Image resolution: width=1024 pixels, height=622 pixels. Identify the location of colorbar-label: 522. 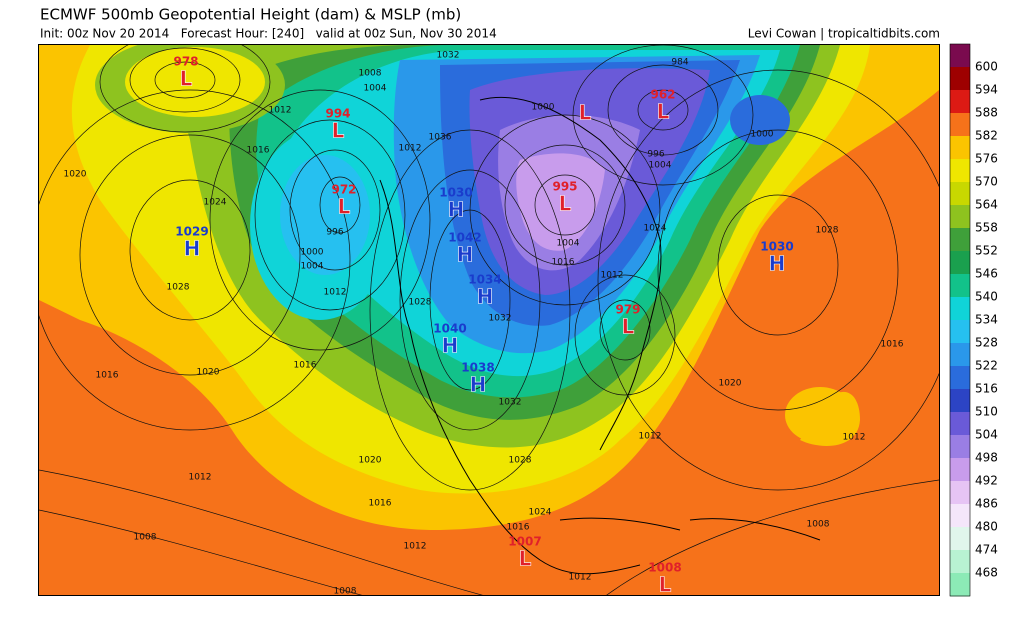
(986, 366).